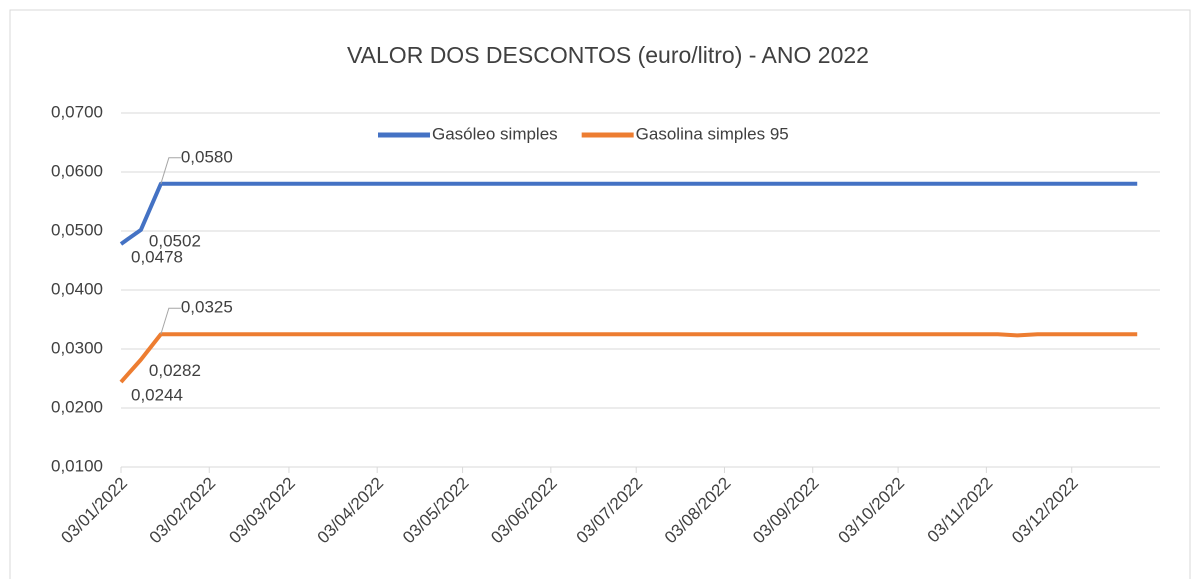 The height and width of the screenshot is (579, 1195). I want to click on data-label: 0,0502, so click(175, 240).